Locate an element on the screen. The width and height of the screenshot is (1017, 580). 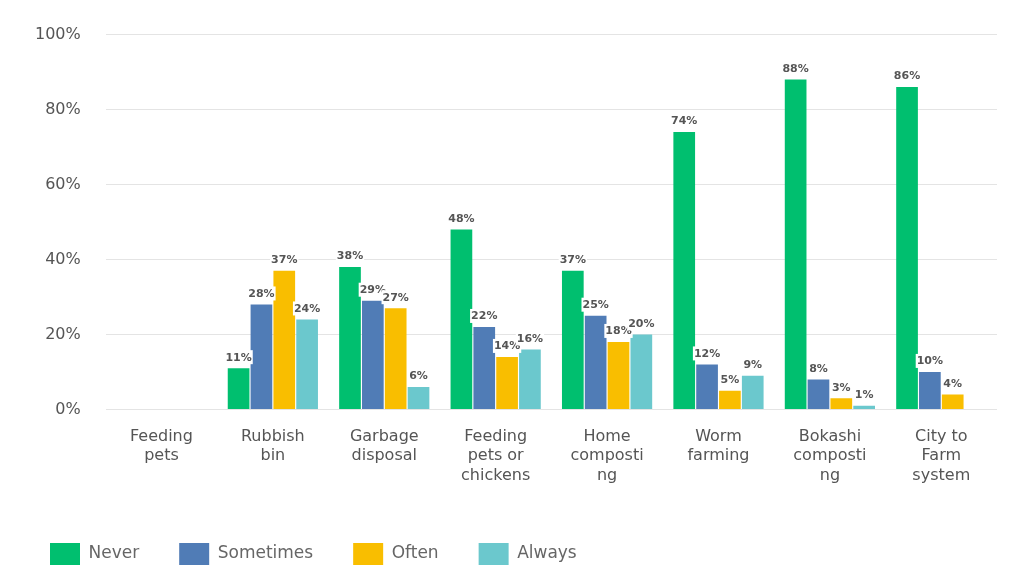
legend-label: Sometimes is located at coordinates (265, 552).